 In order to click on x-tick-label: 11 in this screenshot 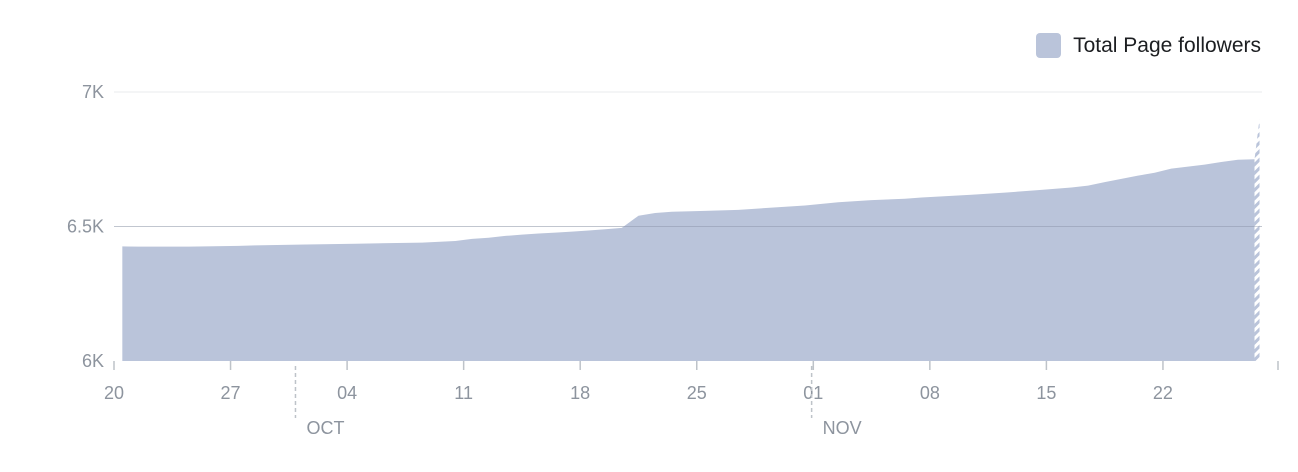, I will do `click(463, 393)`.